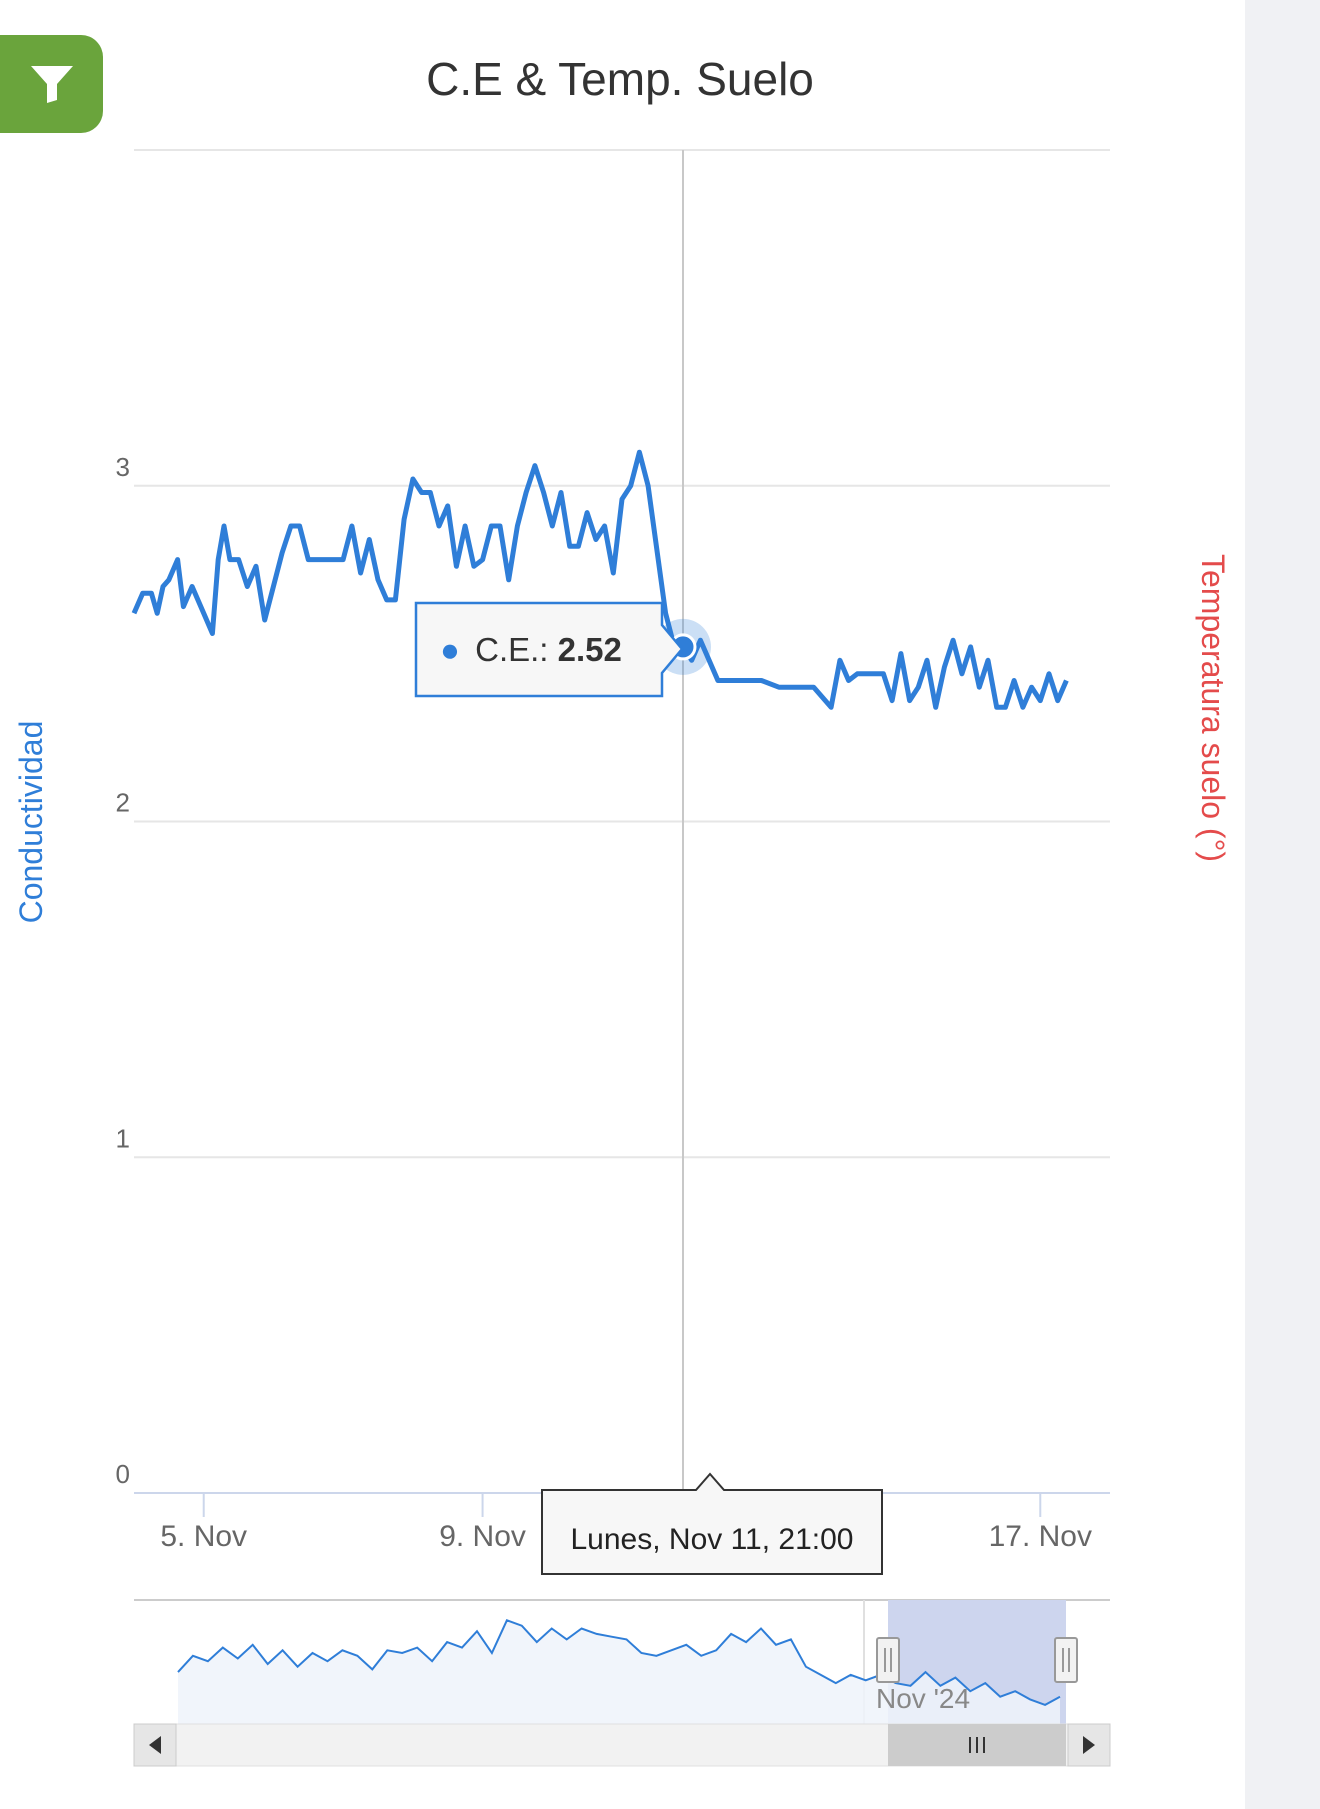 The width and height of the screenshot is (1320, 1809). I want to click on y-tick-label: 0, so click(123, 1474).